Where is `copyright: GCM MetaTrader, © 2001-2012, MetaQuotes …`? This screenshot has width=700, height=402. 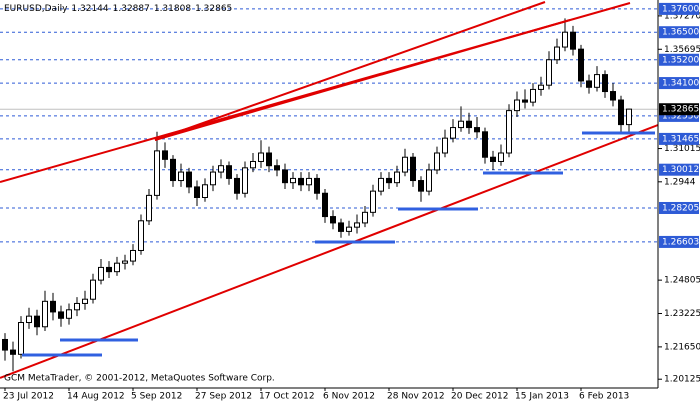 copyright: GCM MetaTrader, © 2001-2012, MetaQuotes … is located at coordinates (139, 379).